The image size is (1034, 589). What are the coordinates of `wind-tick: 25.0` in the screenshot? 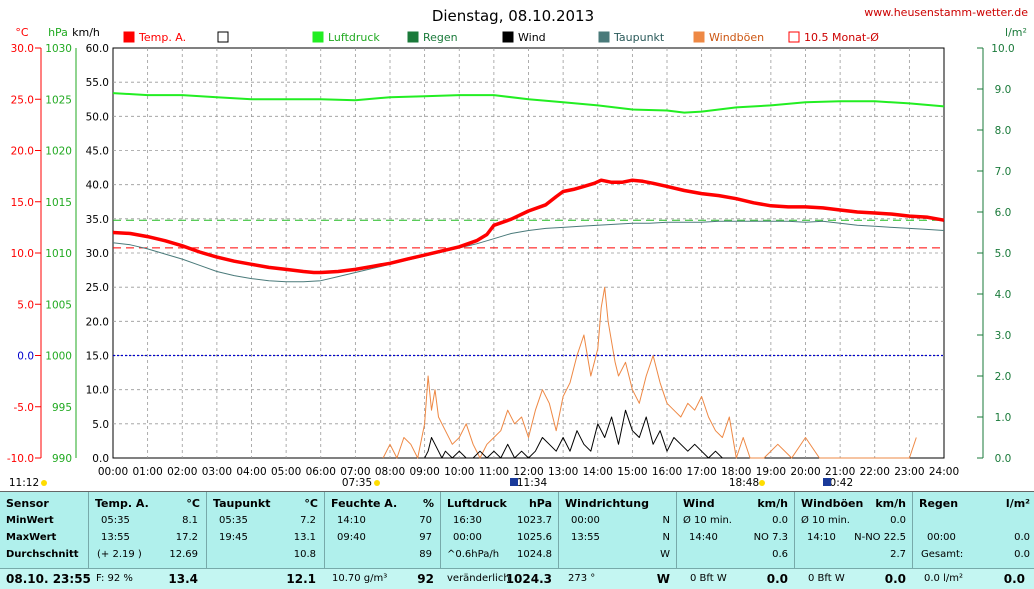 It's located at (97, 288).